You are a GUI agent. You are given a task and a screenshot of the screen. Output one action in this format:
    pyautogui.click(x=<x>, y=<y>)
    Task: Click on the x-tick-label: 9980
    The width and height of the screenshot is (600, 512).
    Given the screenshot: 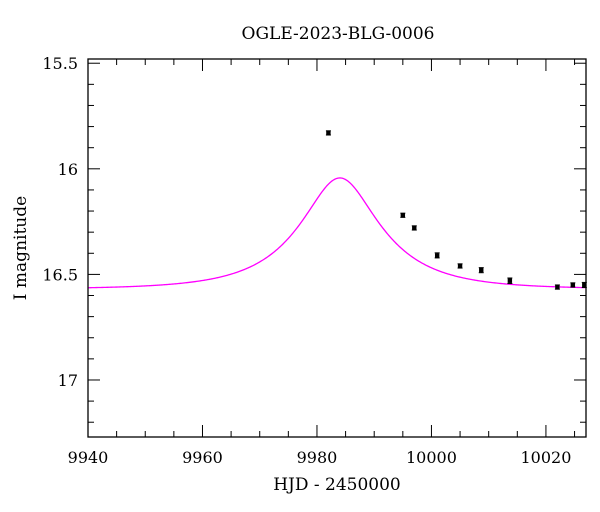 What is the action you would take?
    pyautogui.click(x=317, y=457)
    